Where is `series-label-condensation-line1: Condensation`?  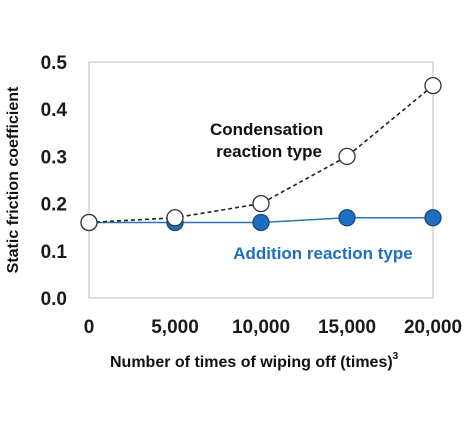
series-label-condensation-line1: Condensation is located at coordinates (266, 129).